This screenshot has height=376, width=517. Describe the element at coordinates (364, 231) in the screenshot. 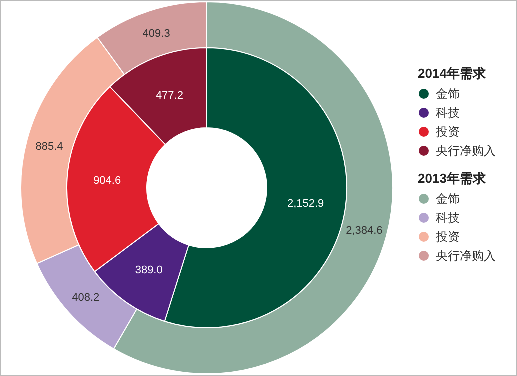

I see `data-label: 2,384.6` at that location.